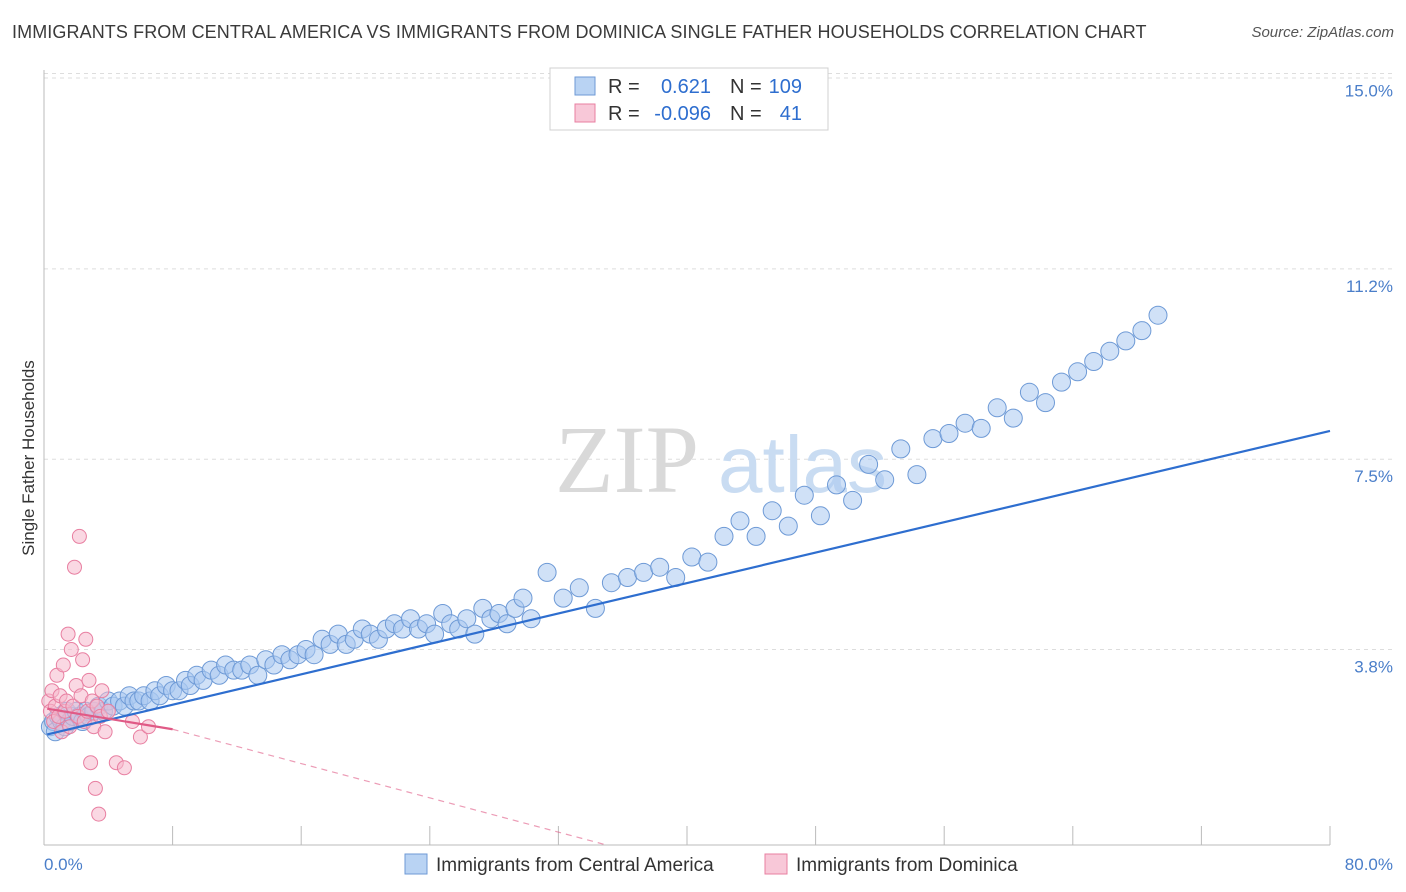 This screenshot has width=1406, height=892. What do you see at coordinates (746, 87) in the screenshot?
I see `legend-n-label-0: N =` at bounding box center [746, 87].